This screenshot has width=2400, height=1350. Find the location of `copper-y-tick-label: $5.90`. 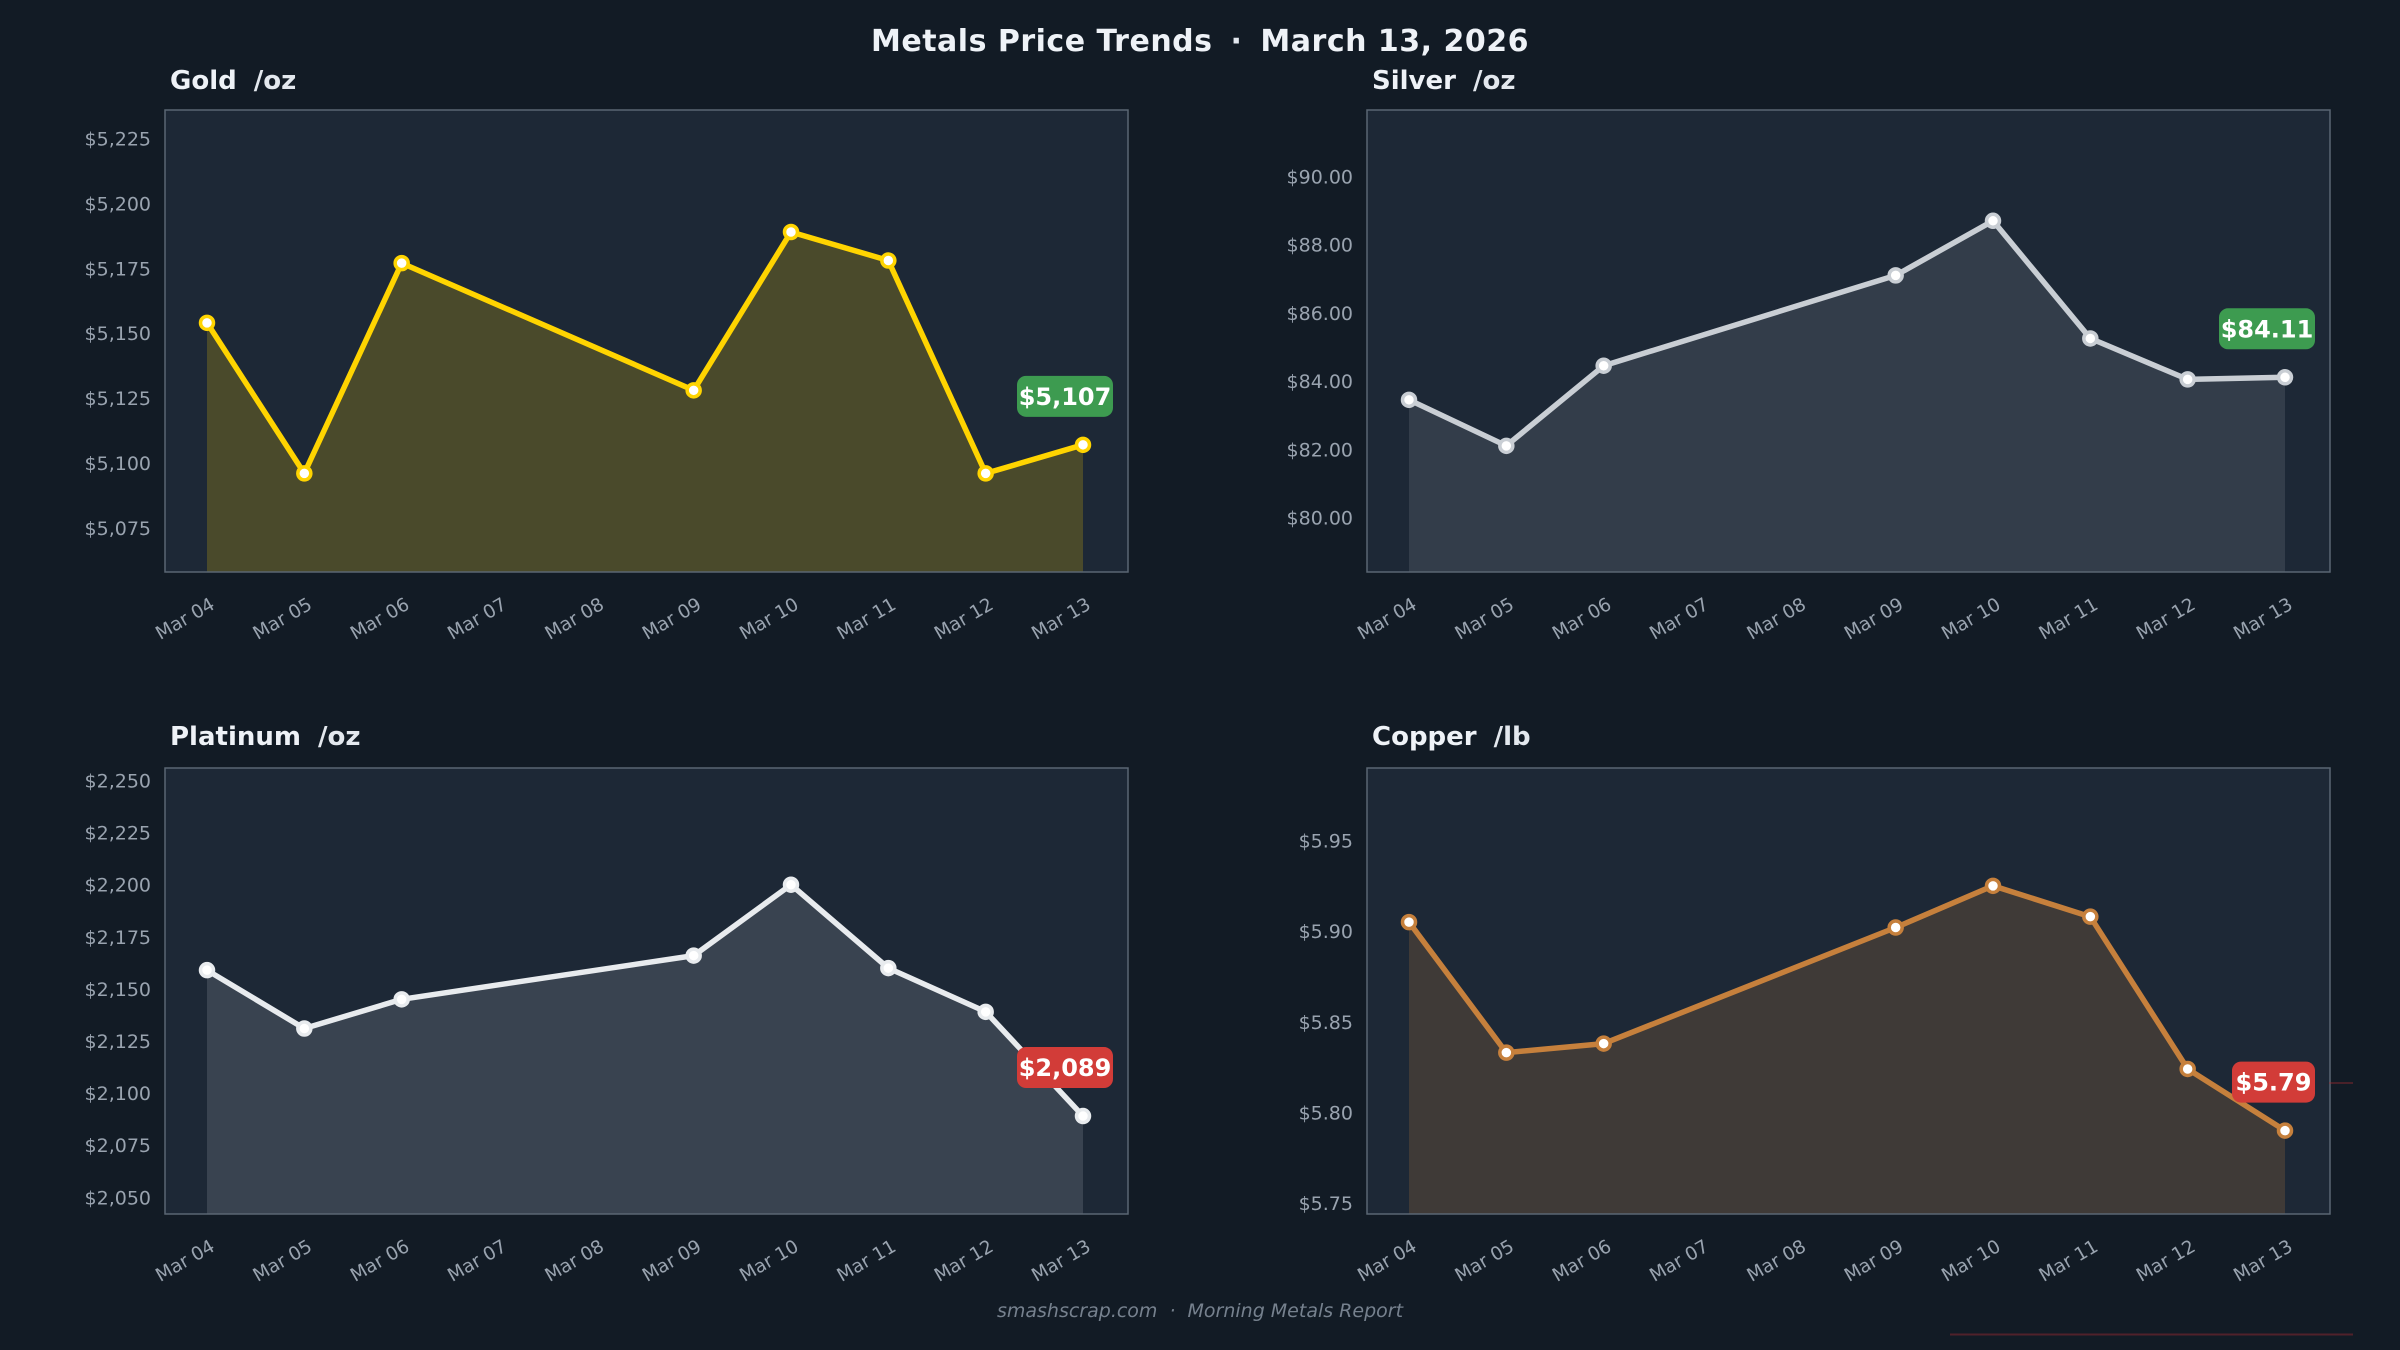

copper-y-tick-label: $5.90 is located at coordinates (1326, 932).